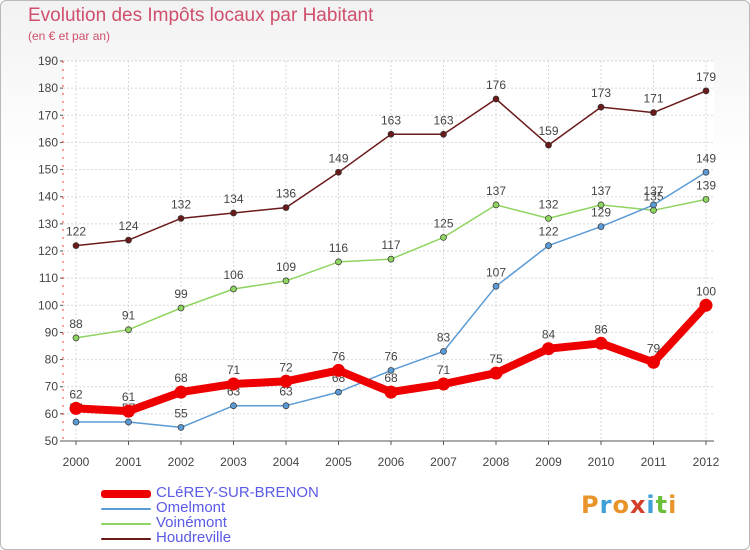 The image size is (750, 550). I want to click on data-label: 71, so click(234, 370).